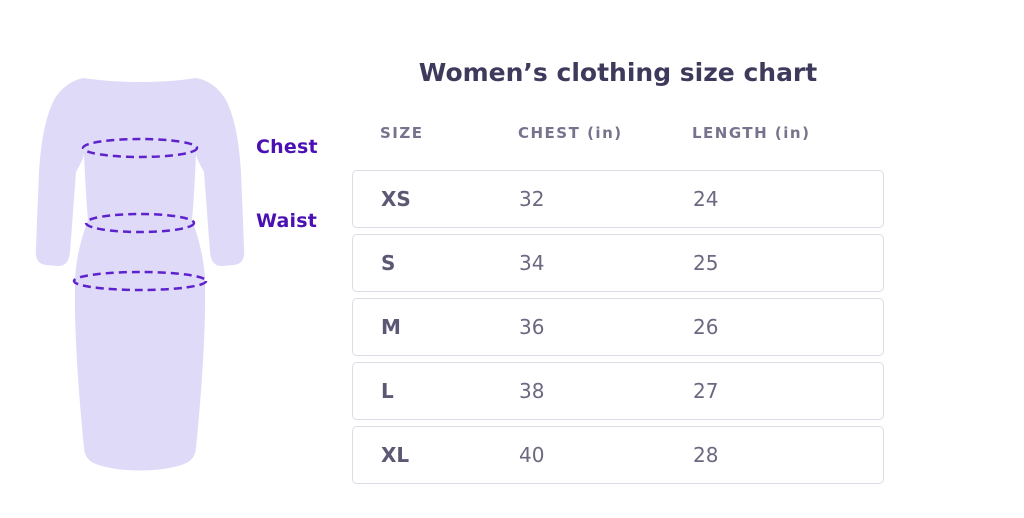 The image size is (1024, 518). Describe the element at coordinates (532, 455) in the screenshot. I see `chest-value: 40` at that location.